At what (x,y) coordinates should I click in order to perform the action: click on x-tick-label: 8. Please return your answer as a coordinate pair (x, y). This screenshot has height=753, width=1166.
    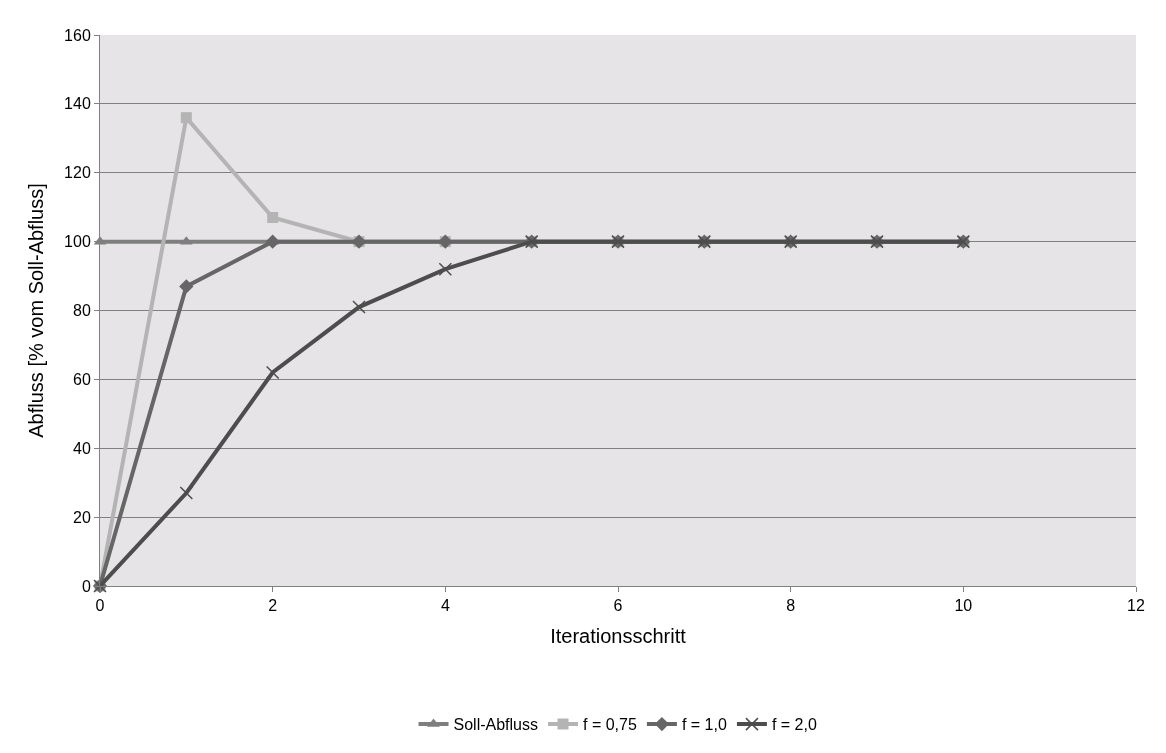
    Looking at the image, I should click on (791, 606).